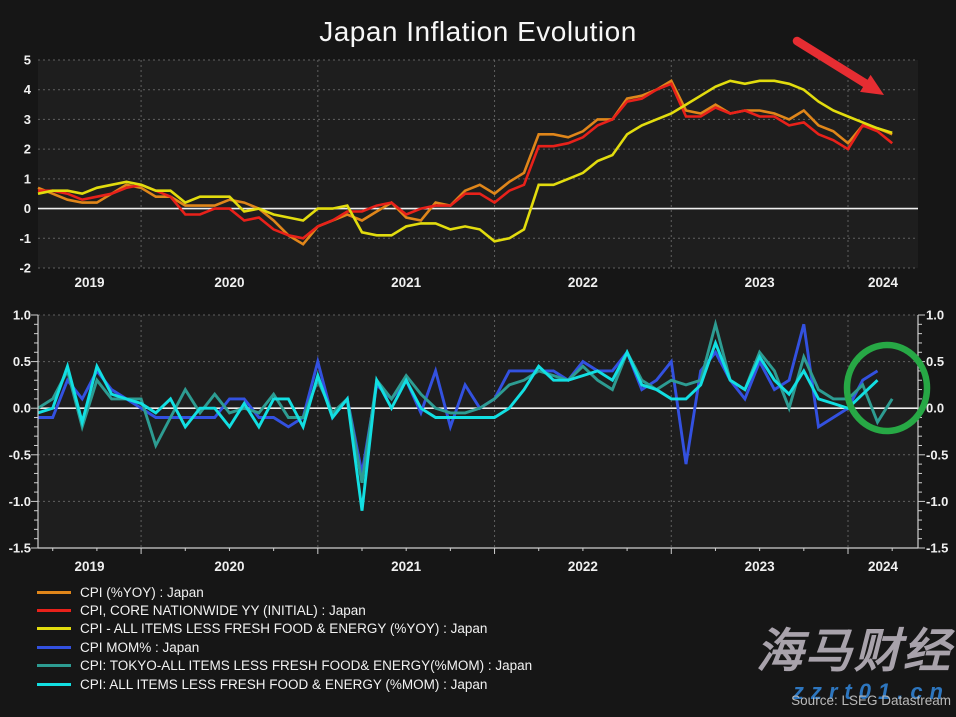 The width and height of the screenshot is (956, 717). Describe the element at coordinates (25, 238) in the screenshot. I see `axis-tick-label: -1` at that location.